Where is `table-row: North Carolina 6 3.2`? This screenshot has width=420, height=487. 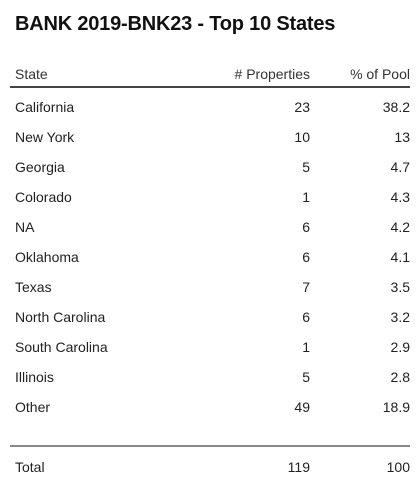
table-row: North Carolina 6 3.2 is located at coordinates (210, 317).